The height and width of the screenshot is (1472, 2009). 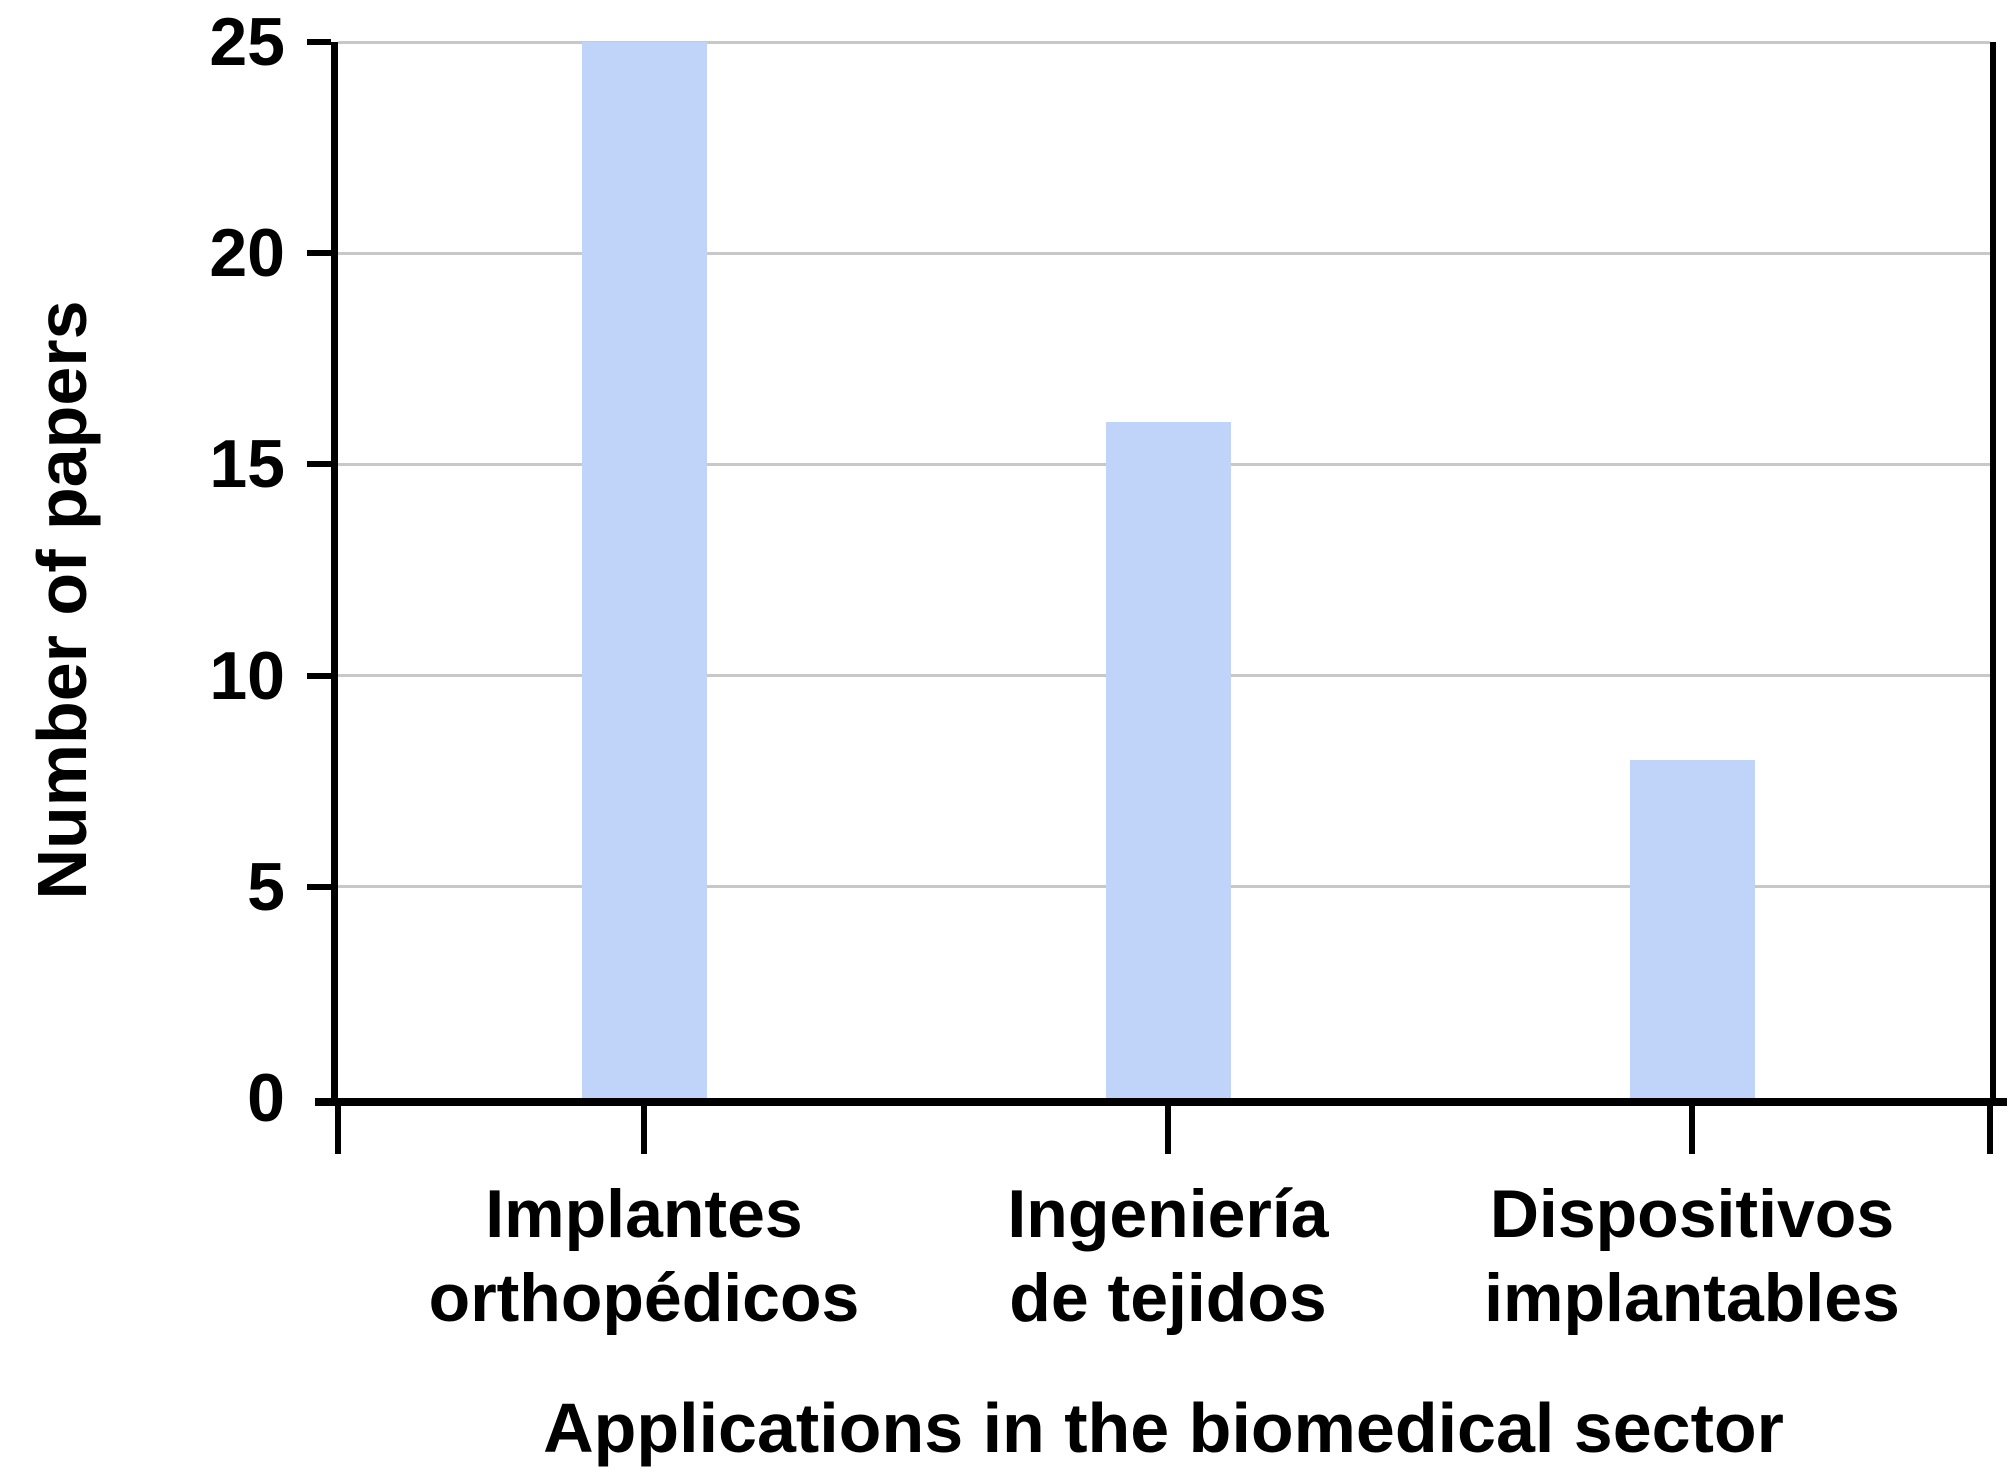 I want to click on x-axis-line, so click(x=1161, y=1102).